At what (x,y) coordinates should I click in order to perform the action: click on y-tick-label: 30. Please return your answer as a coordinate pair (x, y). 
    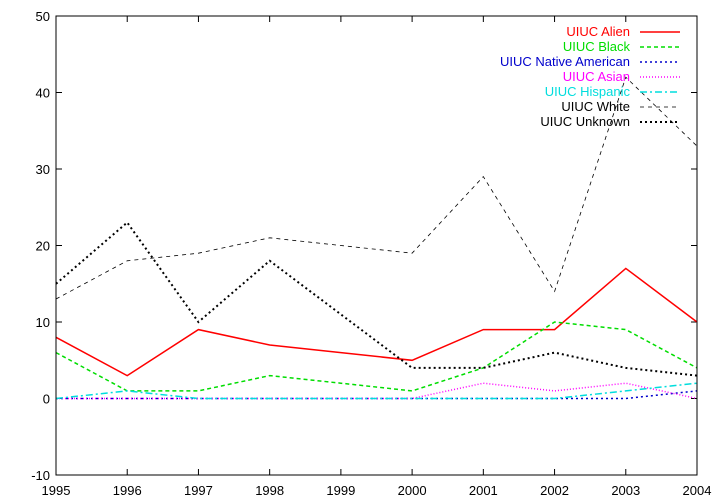
    Looking at the image, I should click on (43, 169).